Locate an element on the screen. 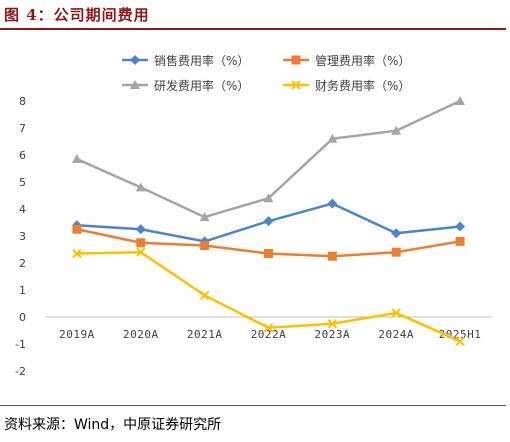 This screenshot has width=510, height=442. y-tick-label: 3 is located at coordinates (22, 236).